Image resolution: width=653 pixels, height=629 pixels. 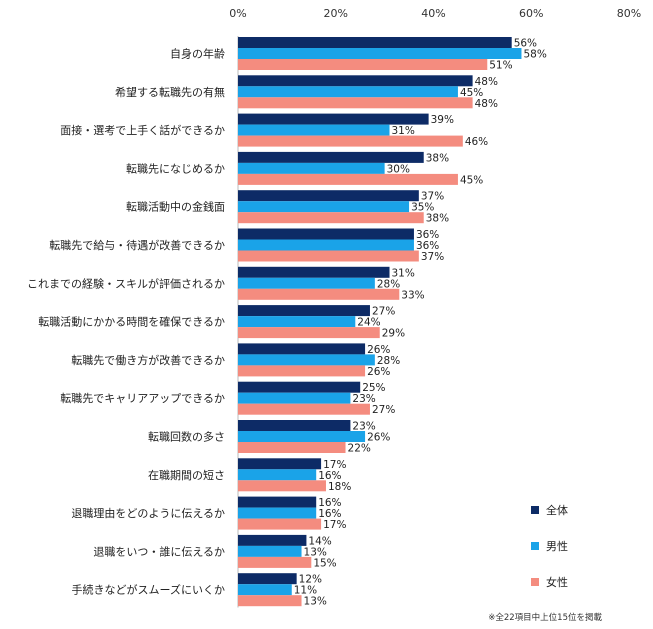 I want to click on category-label: これまでの経験・スキルが評価されるか, so click(x=126, y=283).